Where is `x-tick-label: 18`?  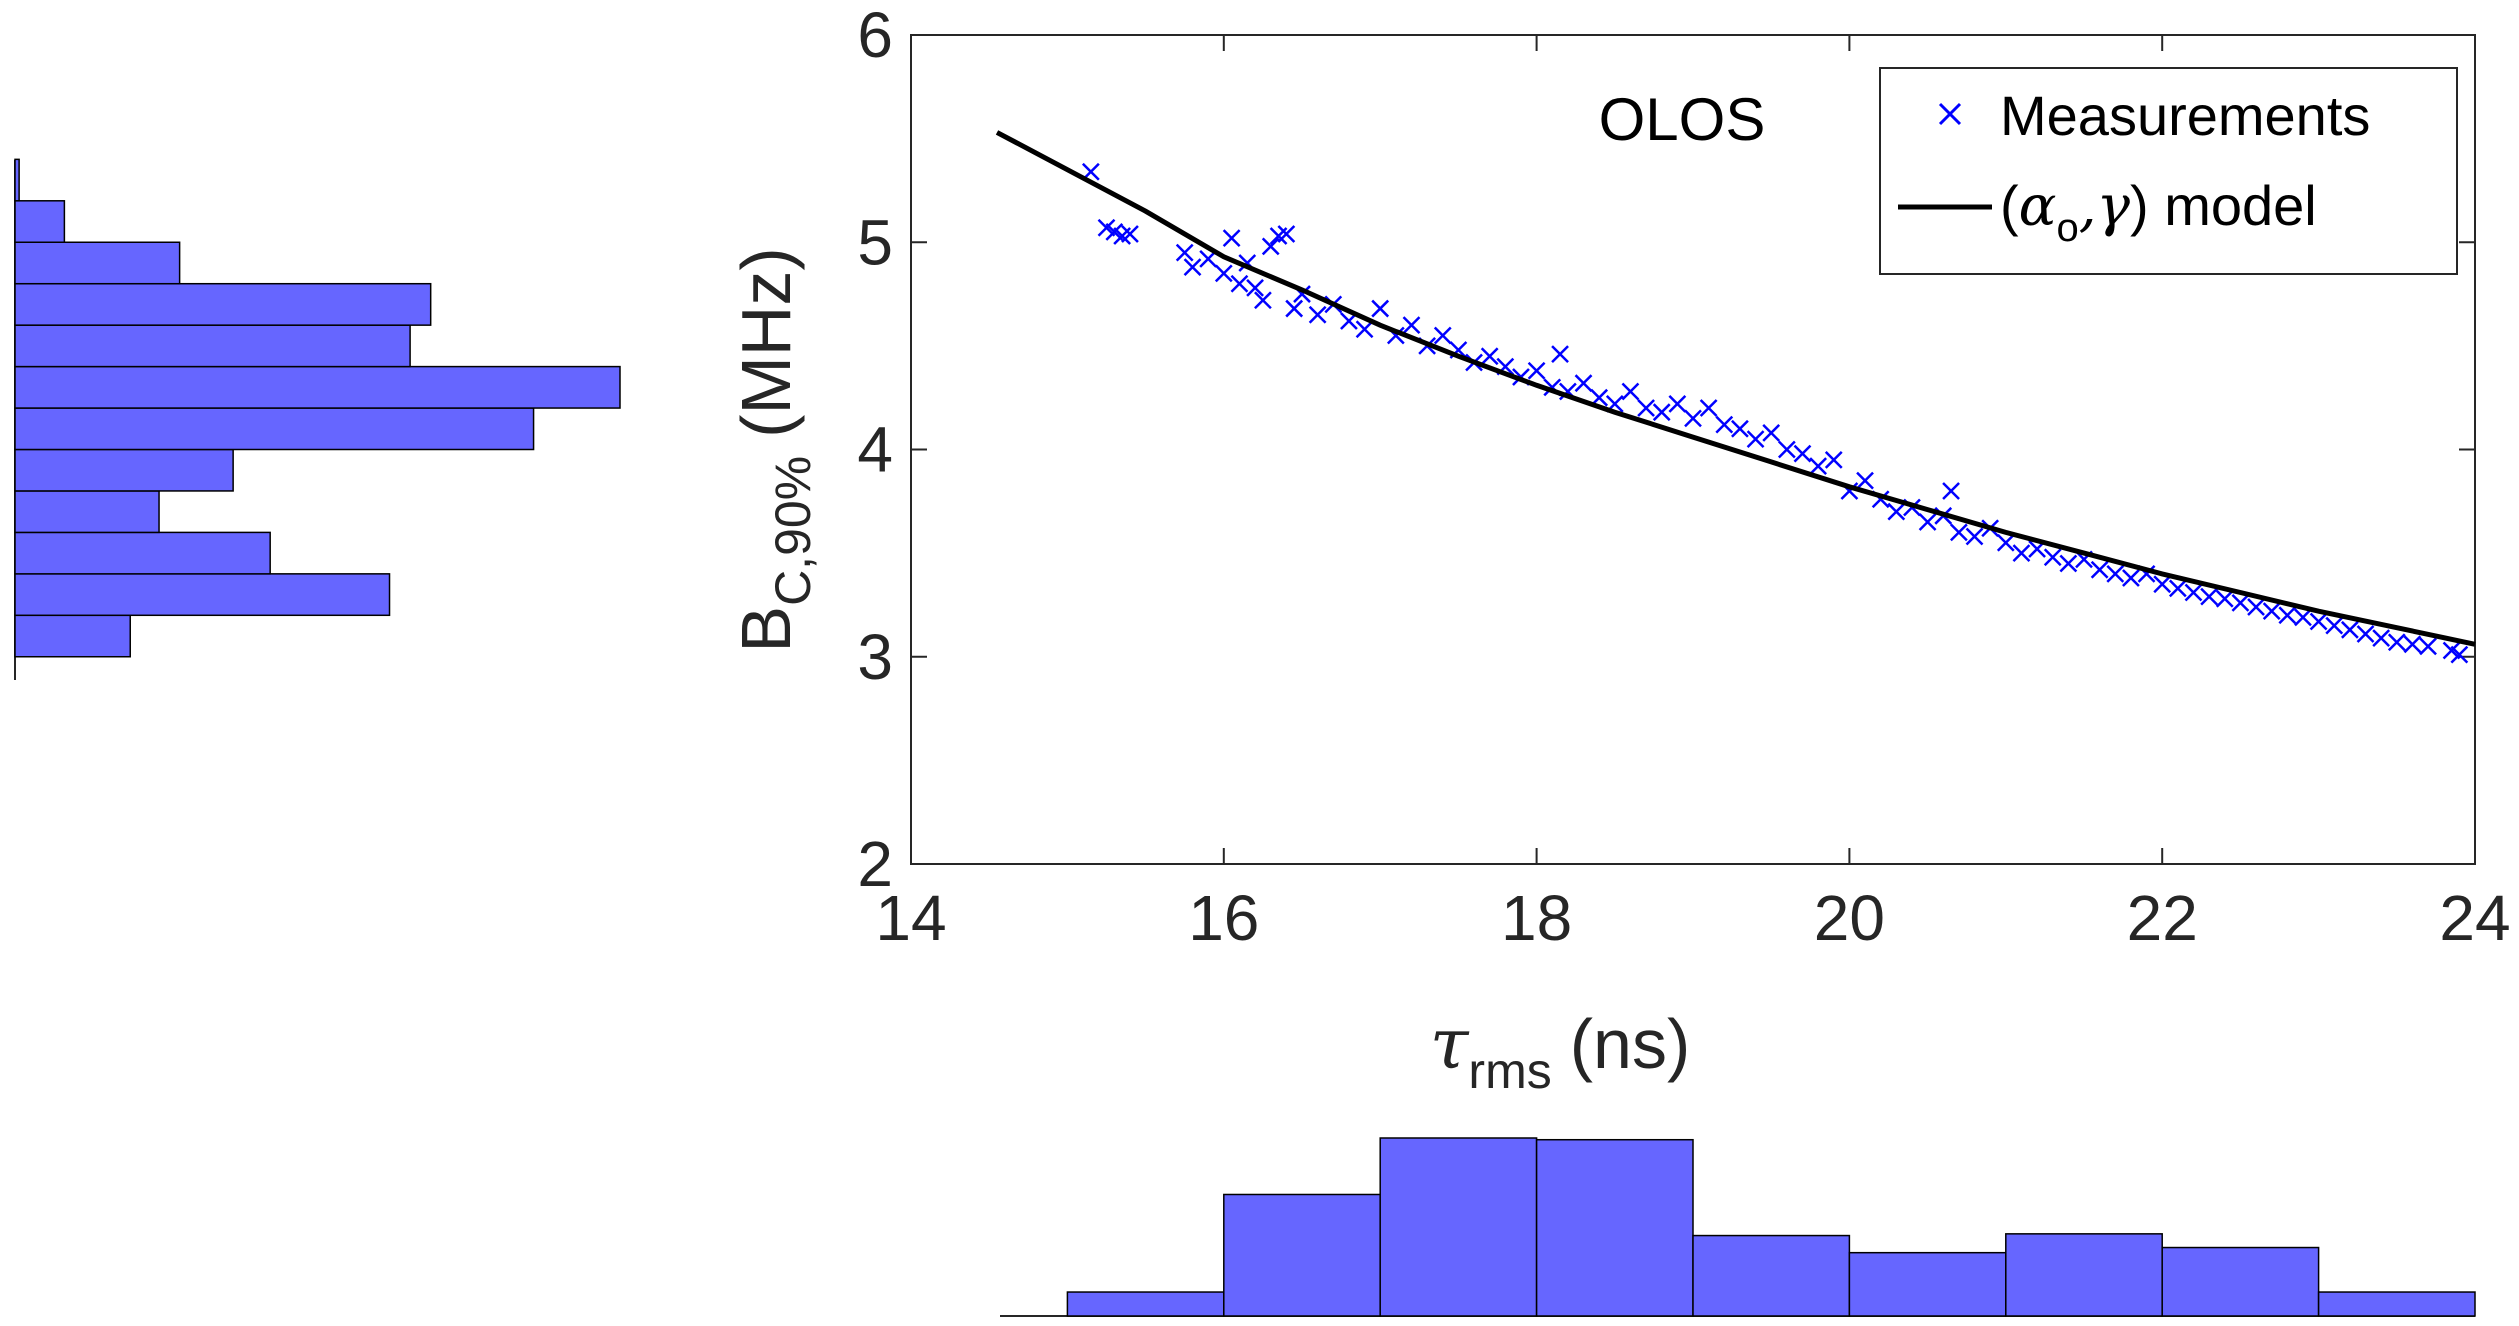 x-tick-label: 18 is located at coordinates (1536, 918).